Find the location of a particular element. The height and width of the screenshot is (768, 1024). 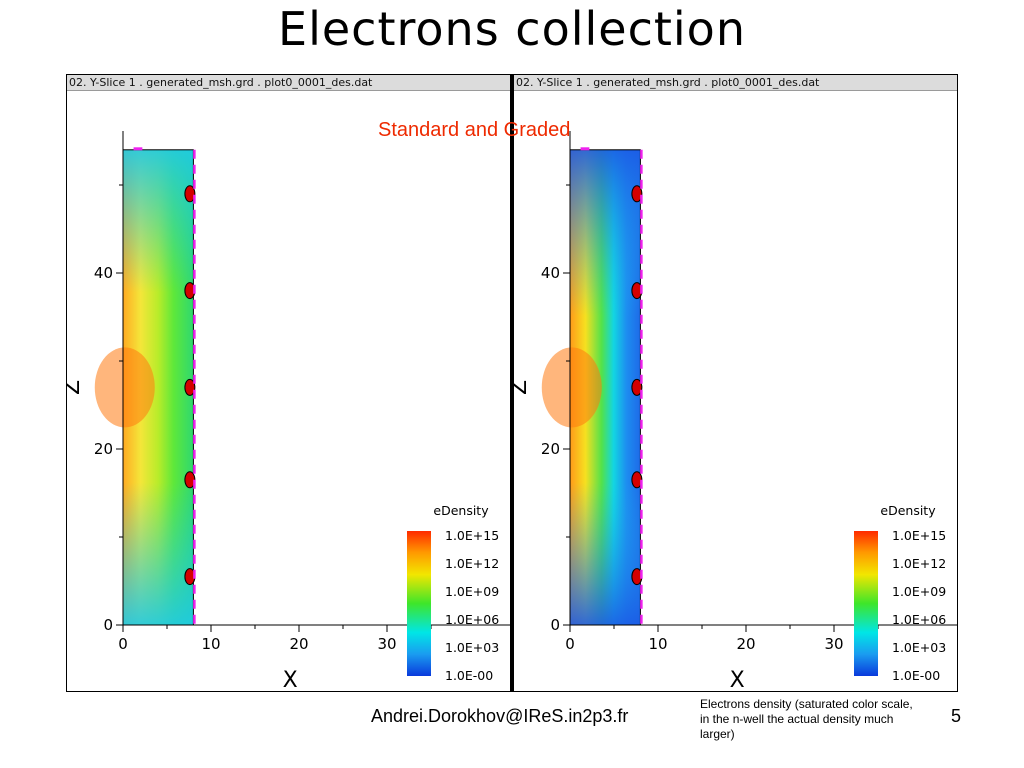

page-number: 5 is located at coordinates (956, 716).